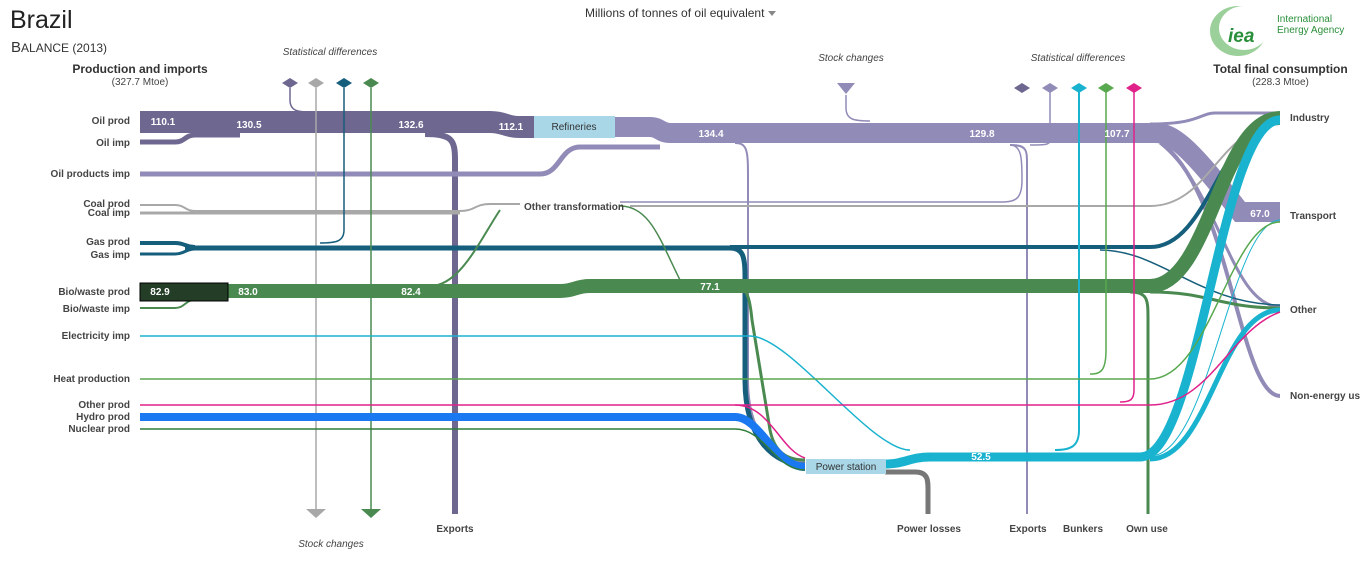  What do you see at coordinates (710, 287) in the screenshot?
I see `flow-value: 77.1` at bounding box center [710, 287].